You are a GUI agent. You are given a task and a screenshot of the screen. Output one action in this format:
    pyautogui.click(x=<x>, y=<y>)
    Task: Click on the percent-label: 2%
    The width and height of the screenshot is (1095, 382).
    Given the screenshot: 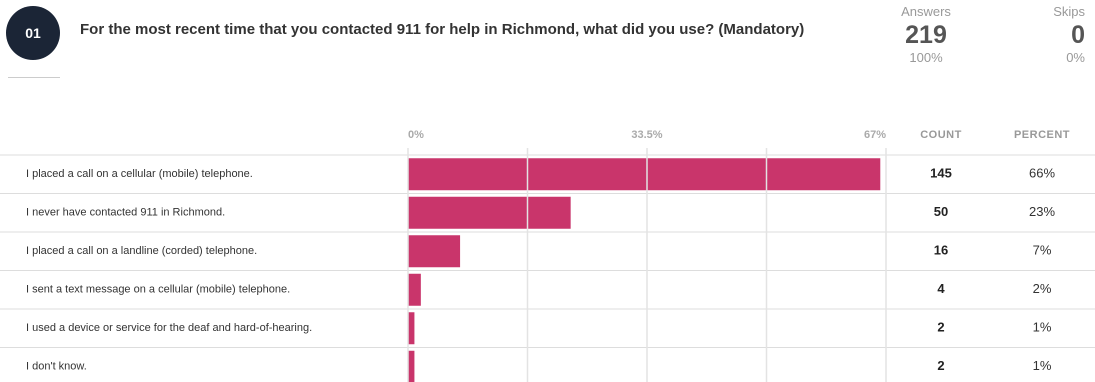 What is the action you would take?
    pyautogui.click(x=1042, y=288)
    